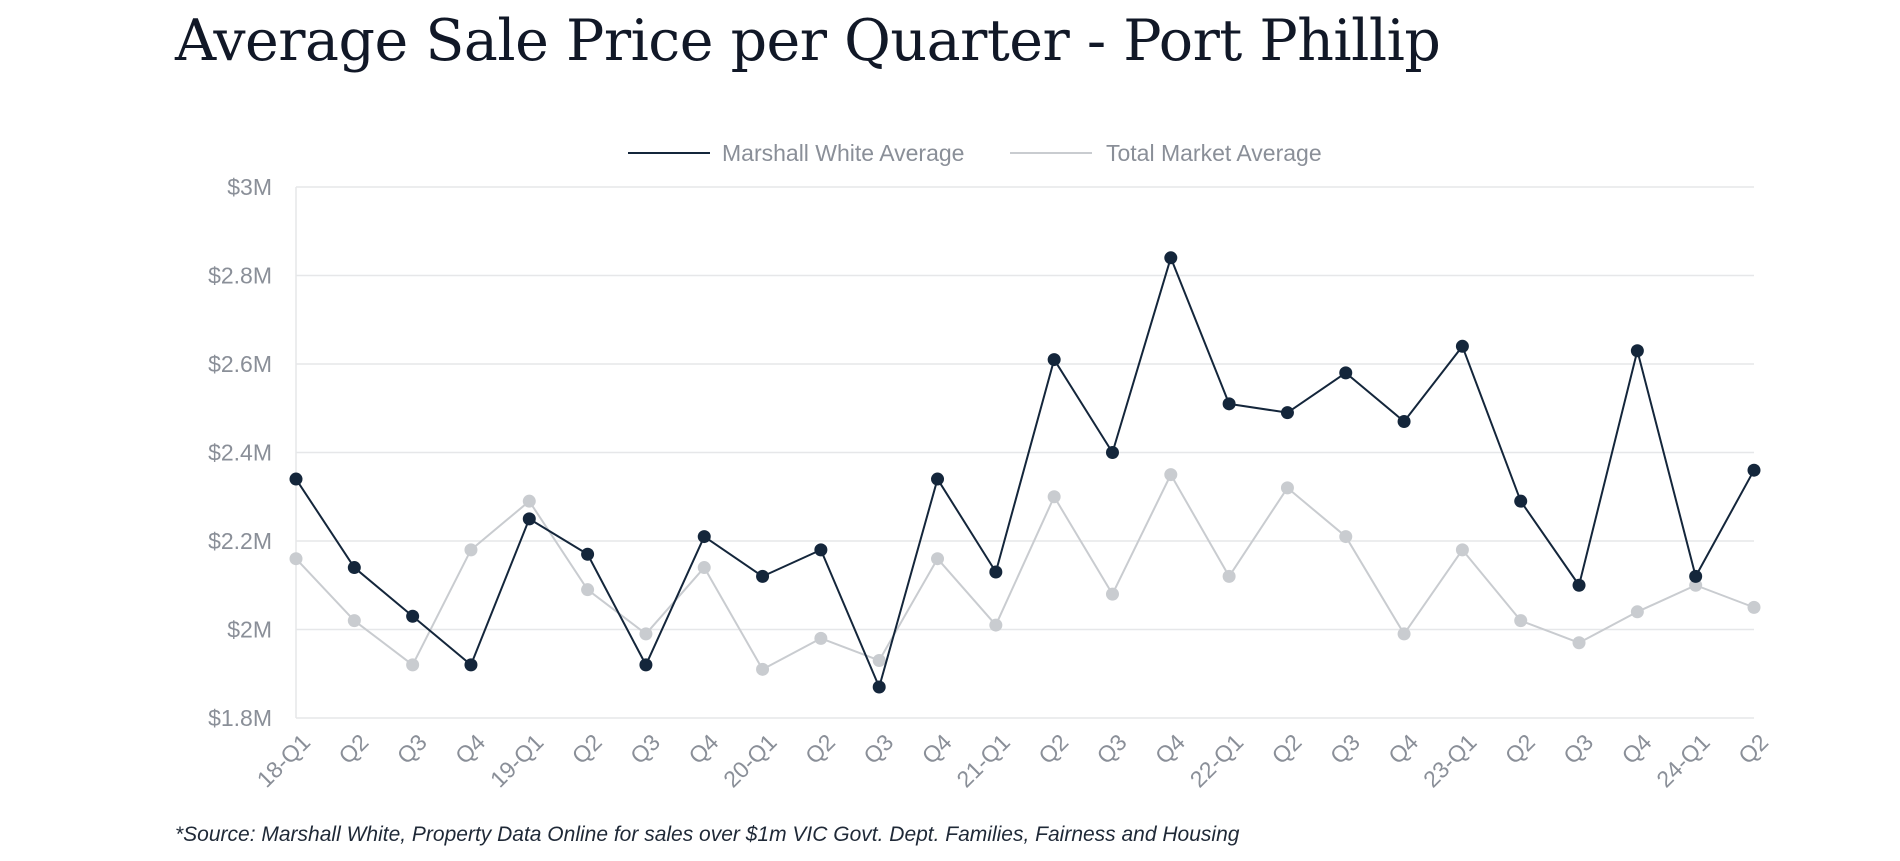  Describe the element at coordinates (1450, 761) in the screenshot. I see `x-tick-label: 23-Q1` at that location.